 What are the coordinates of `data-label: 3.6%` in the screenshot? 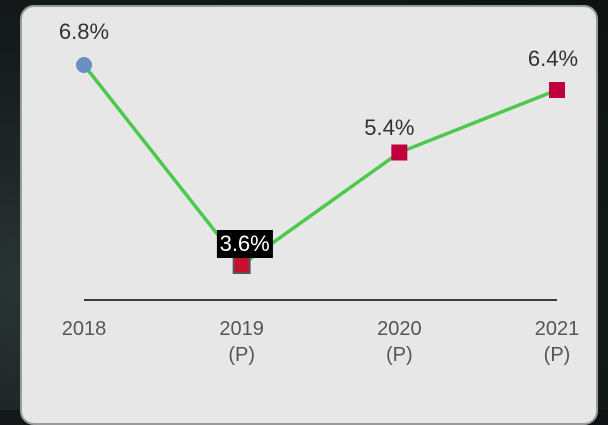 It's located at (244, 244).